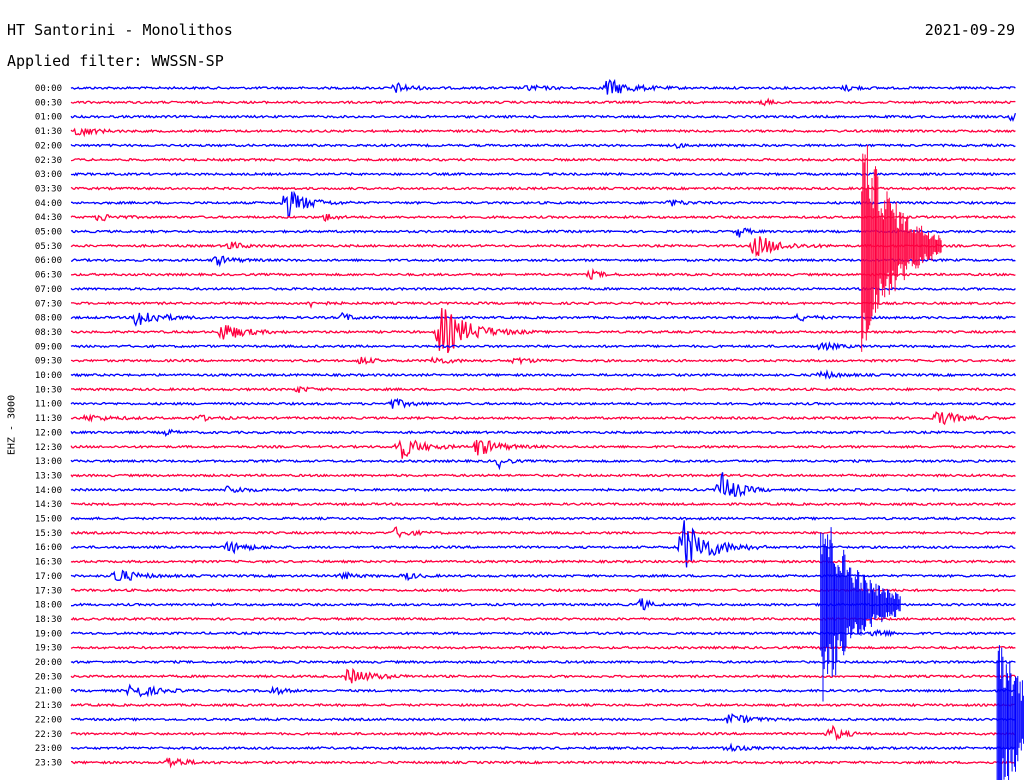 The width and height of the screenshot is (1024, 780). I want to click on time-tick-label: 12:30, so click(48, 448).